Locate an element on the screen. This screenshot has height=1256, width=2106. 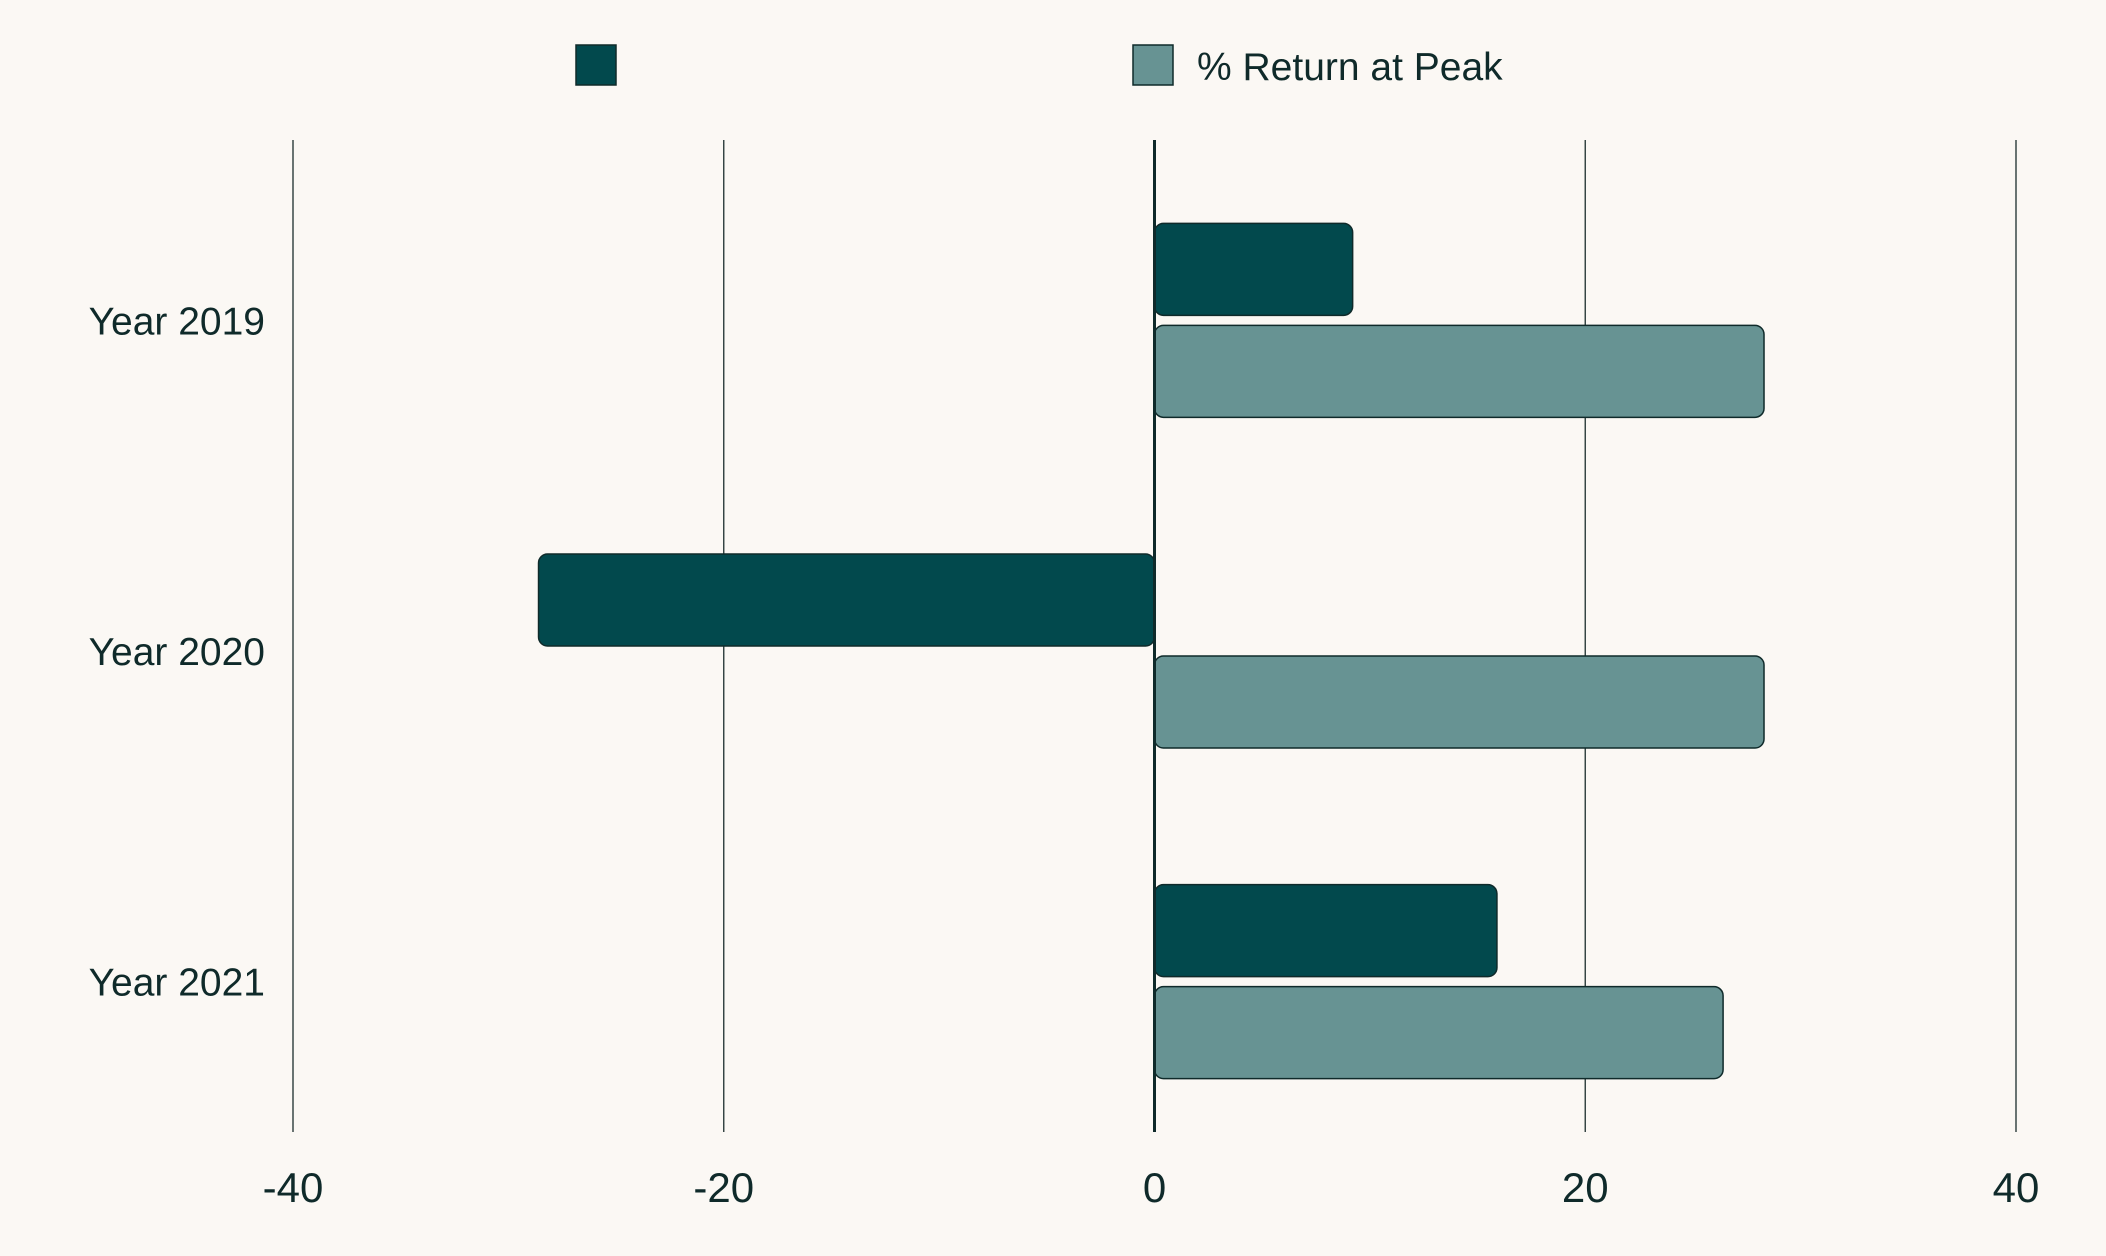
category-label: Year 2021 is located at coordinates (177, 983).